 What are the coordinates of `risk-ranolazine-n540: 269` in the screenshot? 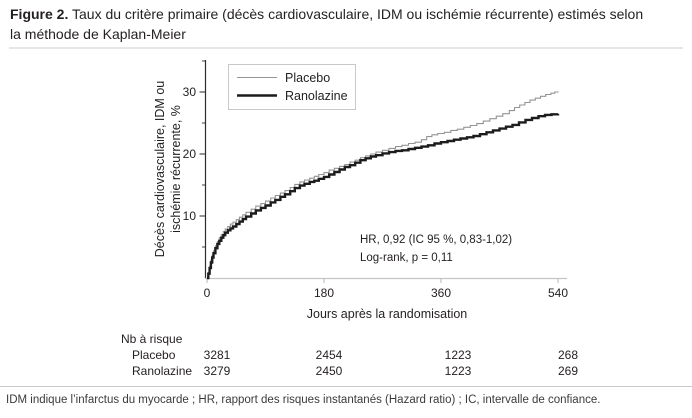 It's located at (568, 371).